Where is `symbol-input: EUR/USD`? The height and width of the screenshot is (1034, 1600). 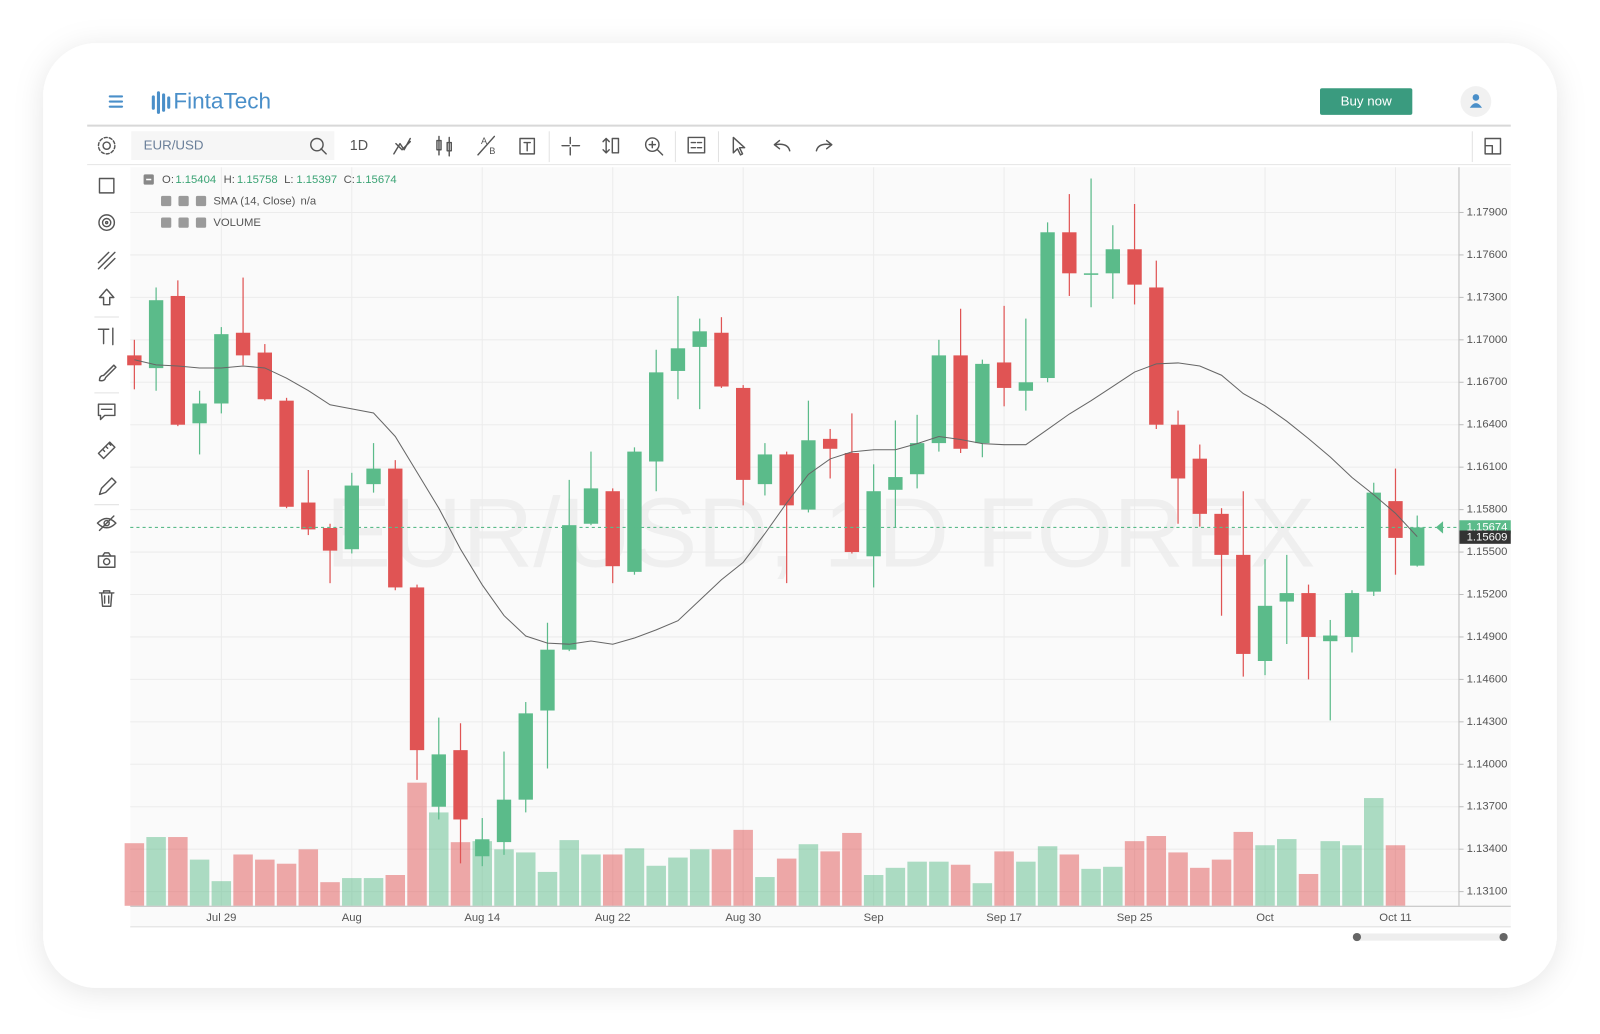 symbol-input: EUR/USD is located at coordinates (174, 145).